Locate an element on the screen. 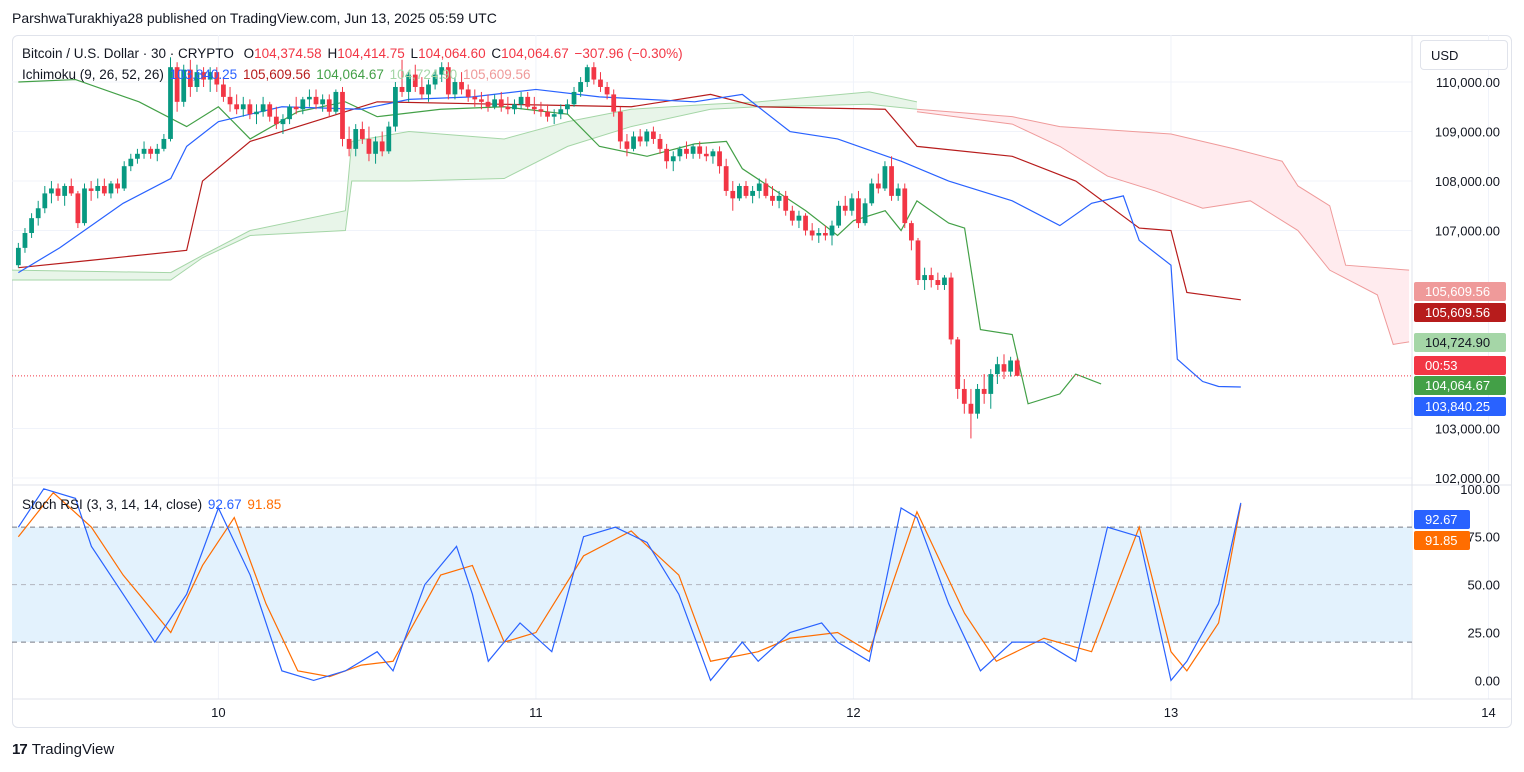 The image size is (1524, 772). currency-button: USD is located at coordinates (1464, 55).